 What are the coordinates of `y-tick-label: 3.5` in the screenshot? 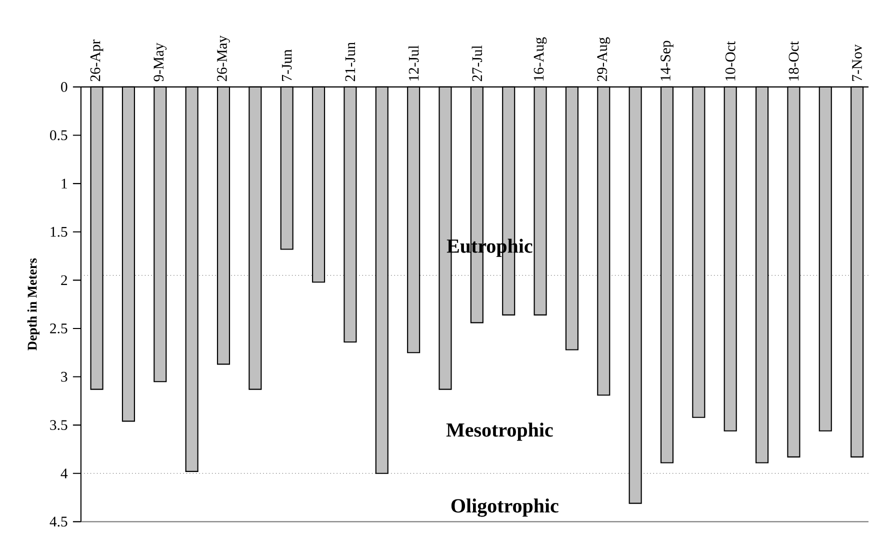 It's located at (59, 425).